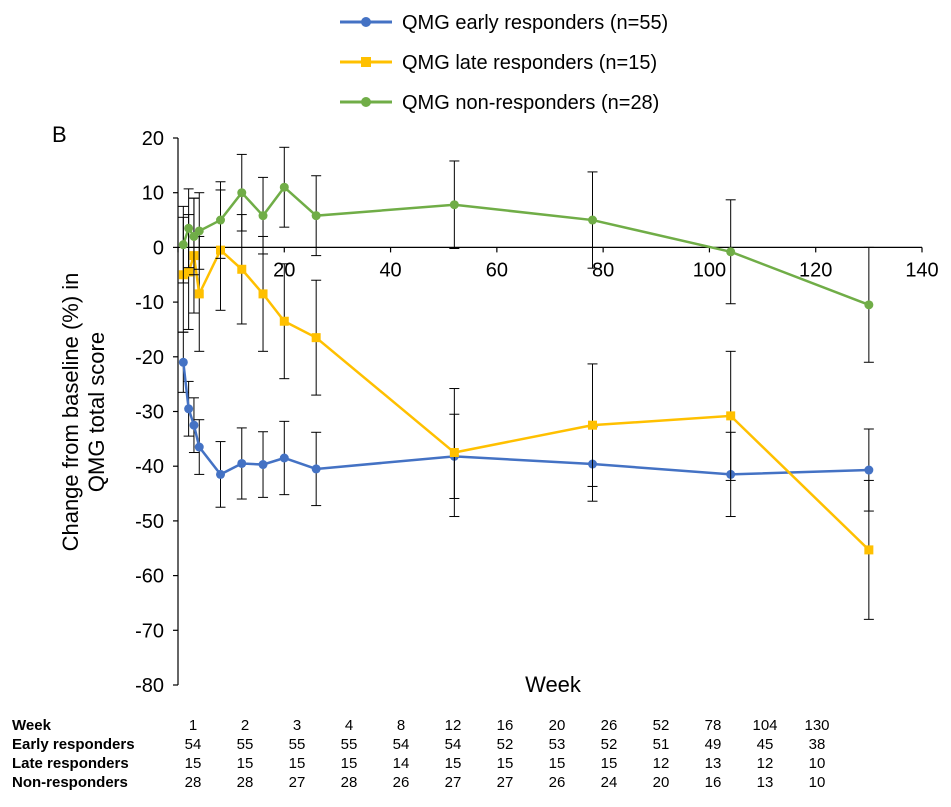  I want to click on table-cell: 8, so click(401, 725).